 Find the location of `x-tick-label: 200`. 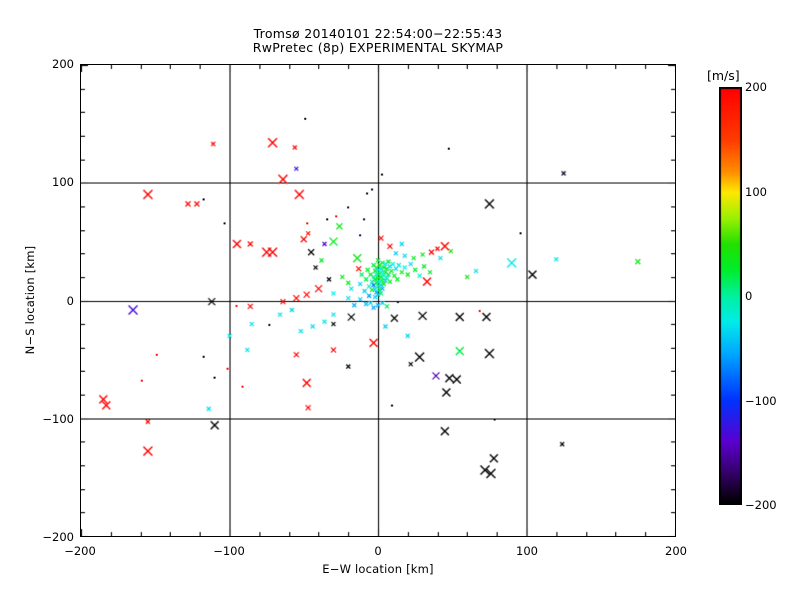

x-tick-label: 200 is located at coordinates (676, 551).